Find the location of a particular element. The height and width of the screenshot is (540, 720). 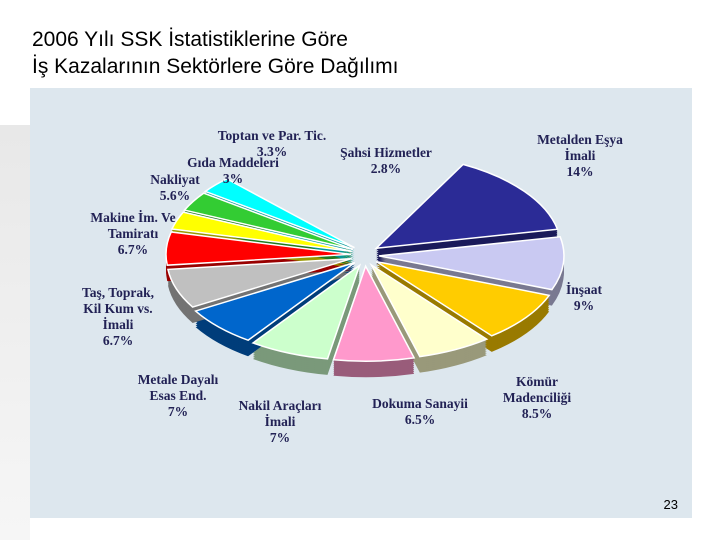

value-label: 5.6% is located at coordinates (175, 195).